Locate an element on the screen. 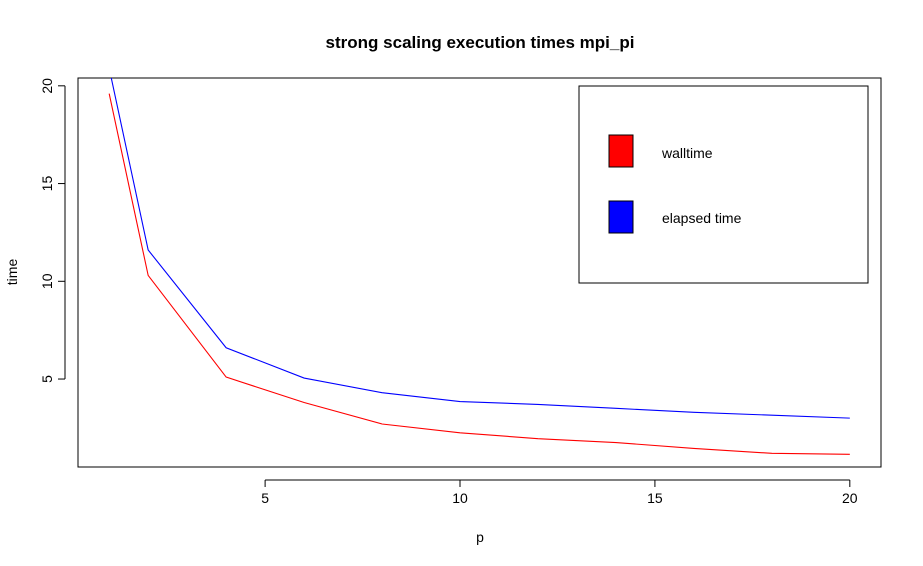 Image resolution: width=923 pixels, height=566 pixels. x-tick-label-5: 5 is located at coordinates (265, 498).